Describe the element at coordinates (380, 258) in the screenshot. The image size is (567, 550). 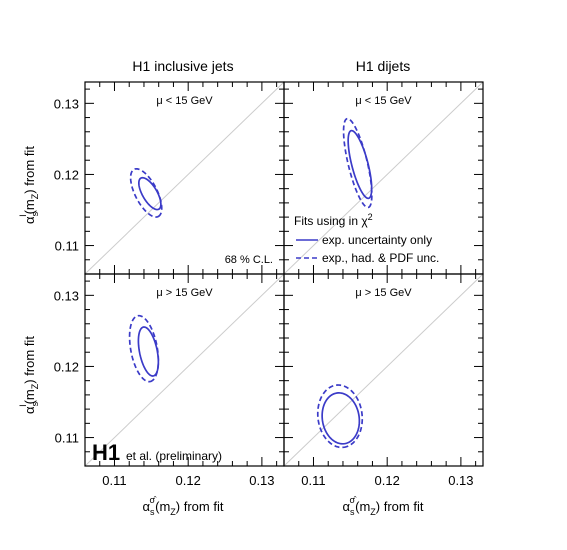
I see `legend-dashed-label: exp., had. & PDF unc.` at that location.